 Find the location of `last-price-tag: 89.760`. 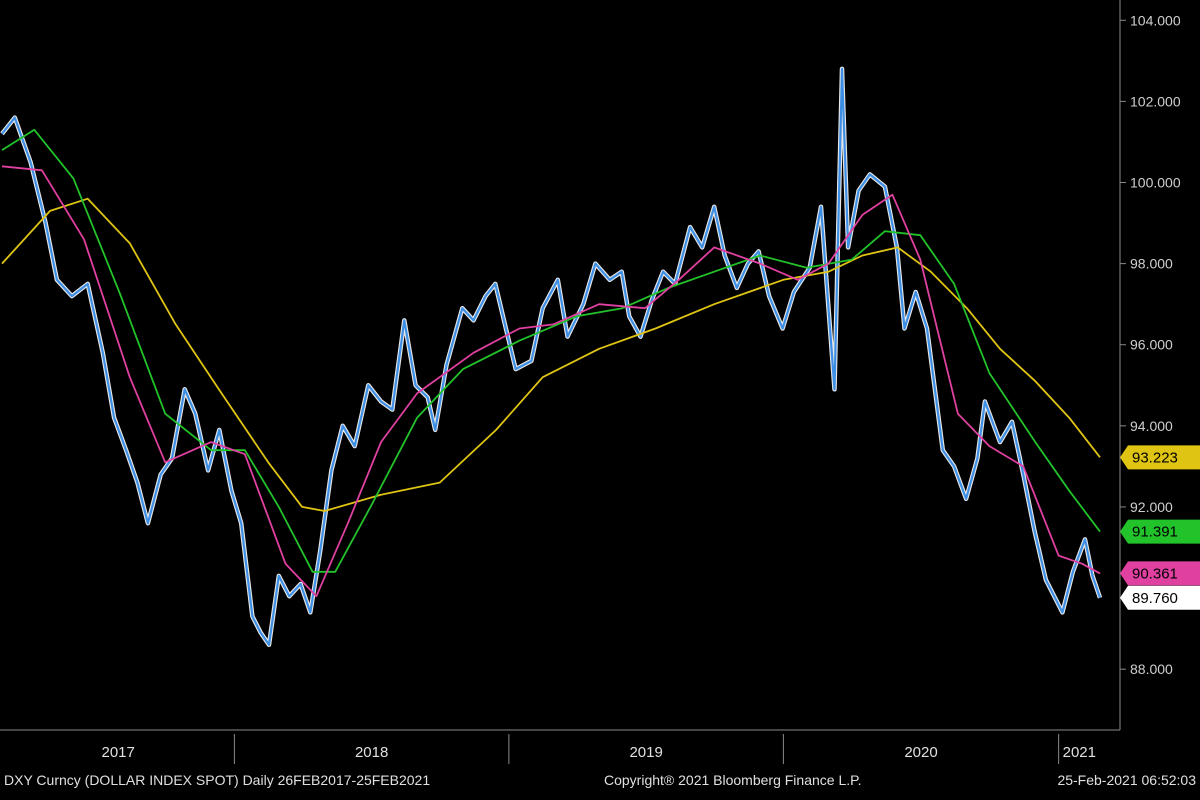

last-price-tag: 89.760 is located at coordinates (1160, 597).